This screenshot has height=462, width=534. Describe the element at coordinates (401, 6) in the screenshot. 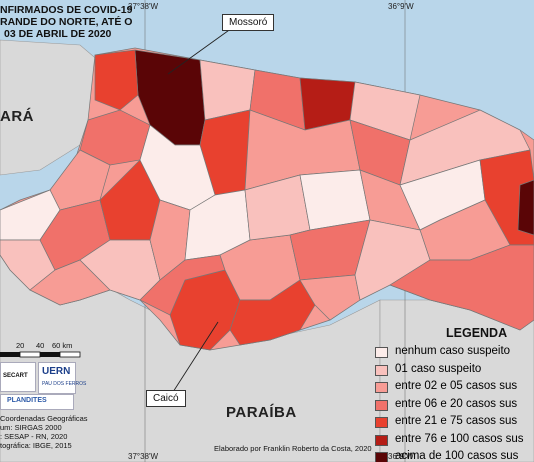

I see `coord-top-right: 36°9'W` at that location.